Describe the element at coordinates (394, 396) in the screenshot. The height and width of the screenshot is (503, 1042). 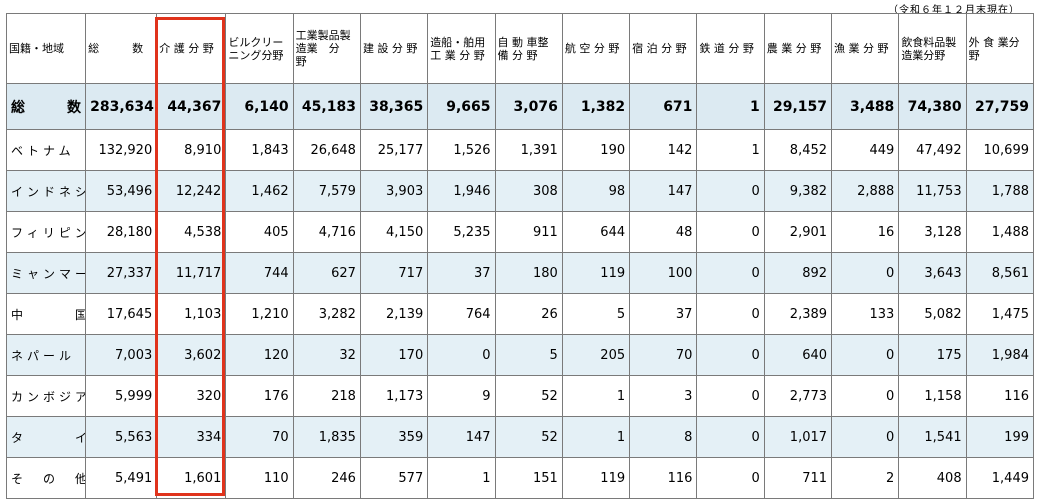
I see `value-cell: 1,173` at that location.